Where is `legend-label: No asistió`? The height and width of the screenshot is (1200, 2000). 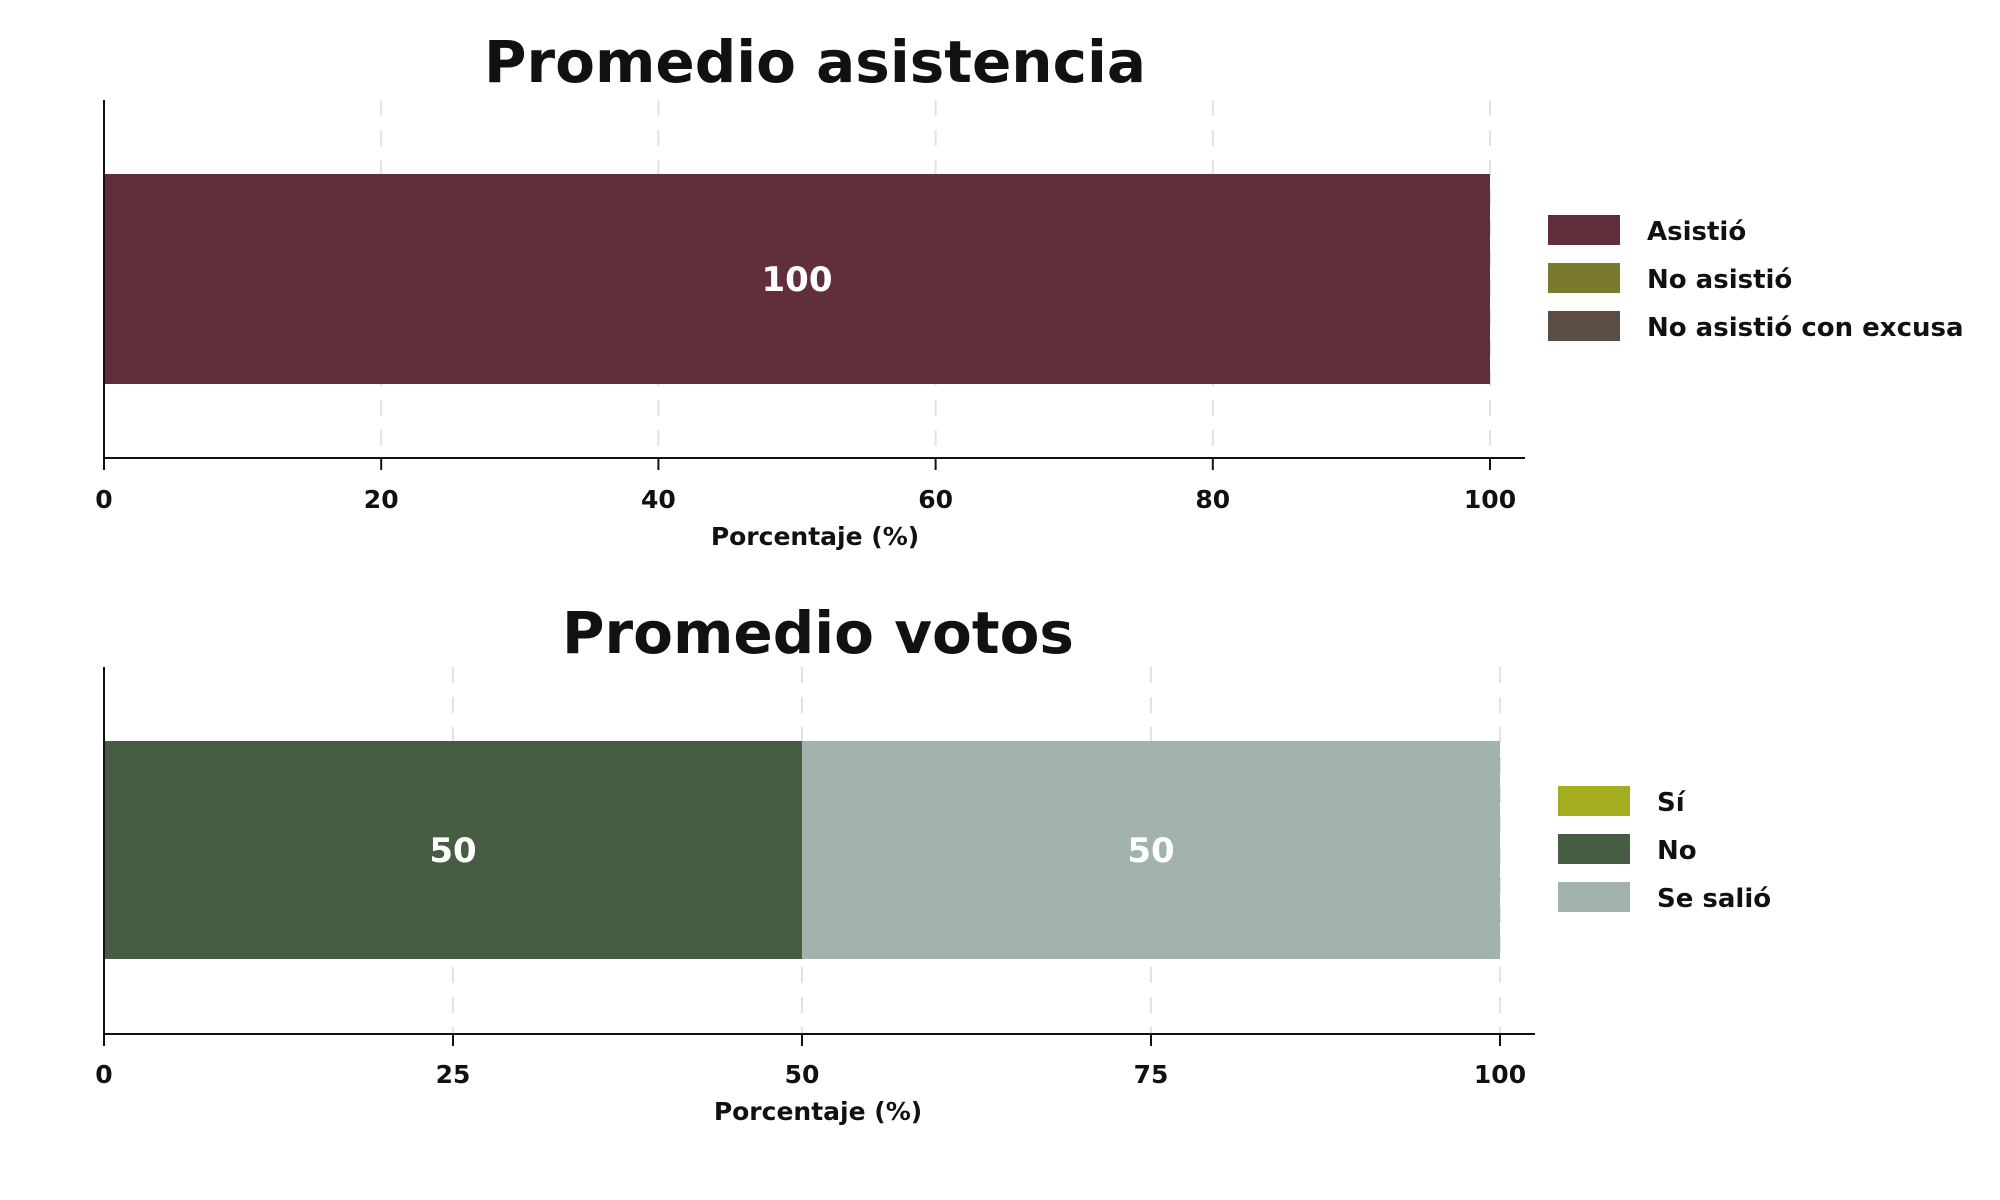
legend-label: No asistió is located at coordinates (1719, 280).